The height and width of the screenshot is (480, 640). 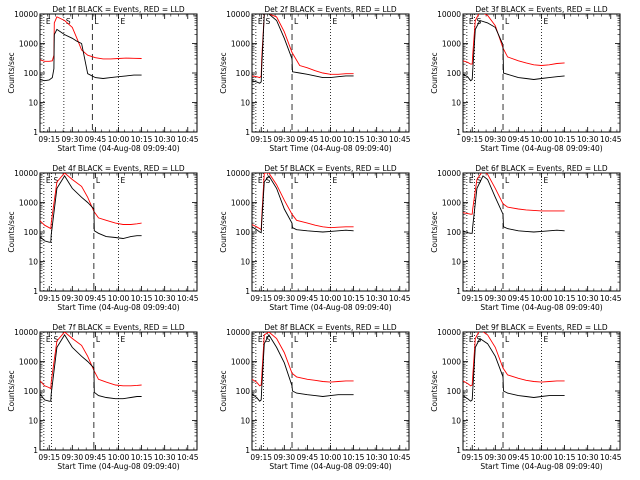 I want to click on panel-title: Det 3f BLACK = Events, RED = LLD, so click(x=541, y=9).